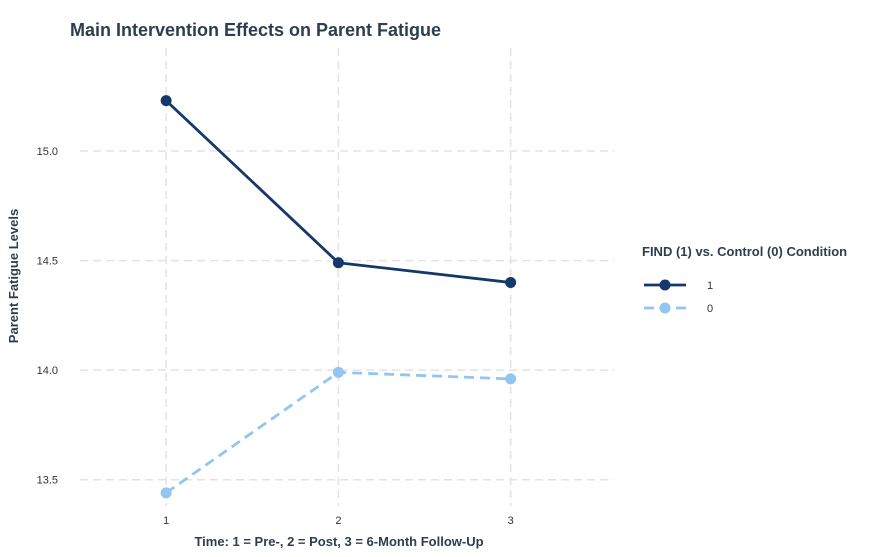 This screenshot has width=896, height=557. What do you see at coordinates (678, 285) in the screenshot?
I see `legend-item-1: 1` at bounding box center [678, 285].